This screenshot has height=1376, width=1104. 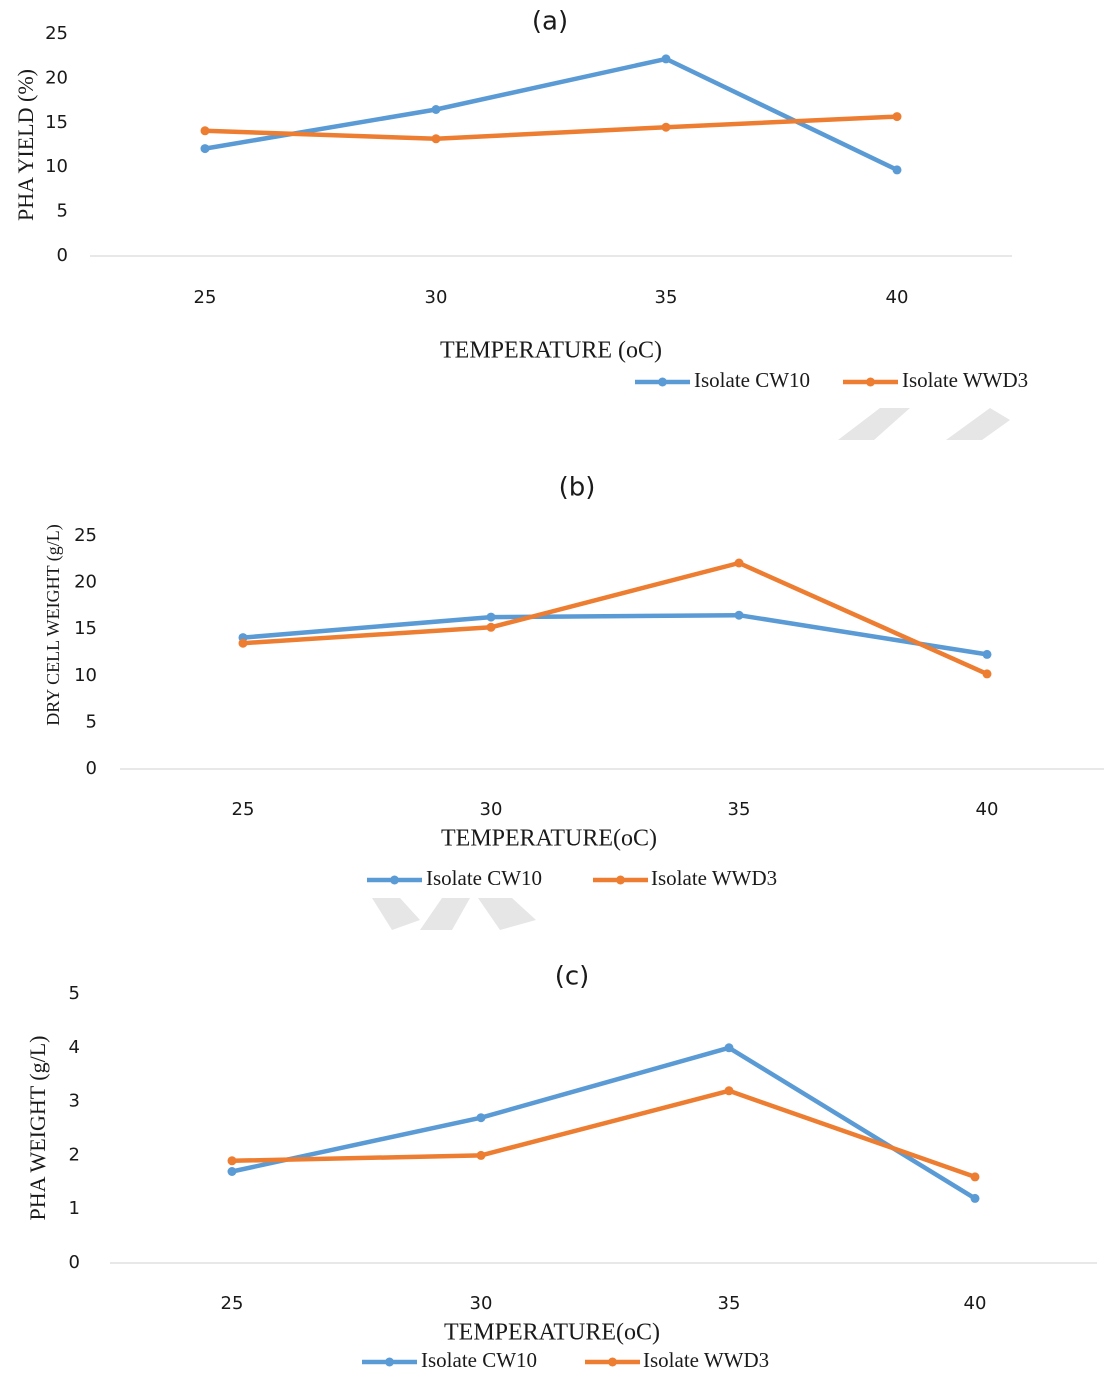 What do you see at coordinates (74, 1154) in the screenshot?
I see `y-tick-label: 2` at bounding box center [74, 1154].